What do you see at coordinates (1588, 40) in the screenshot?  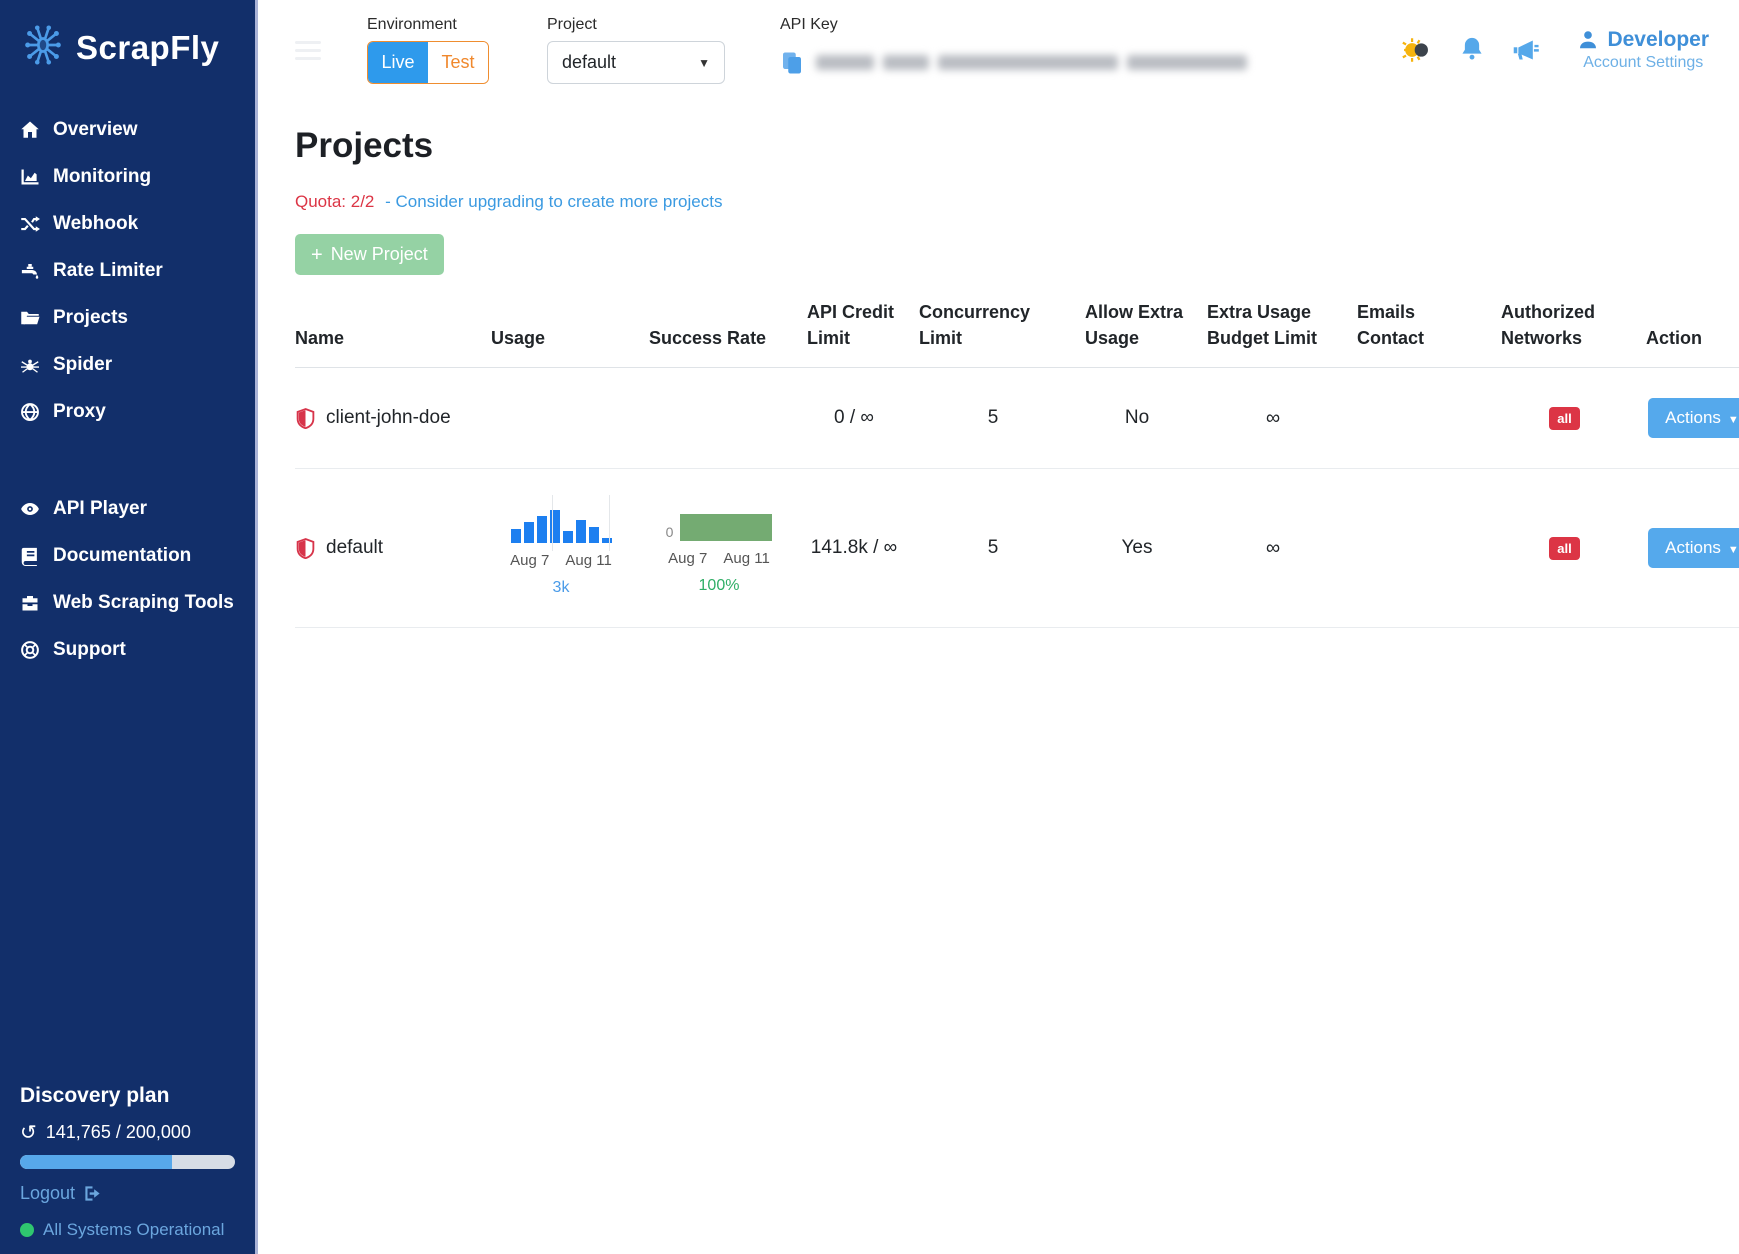 I see `user-icon` at bounding box center [1588, 40].